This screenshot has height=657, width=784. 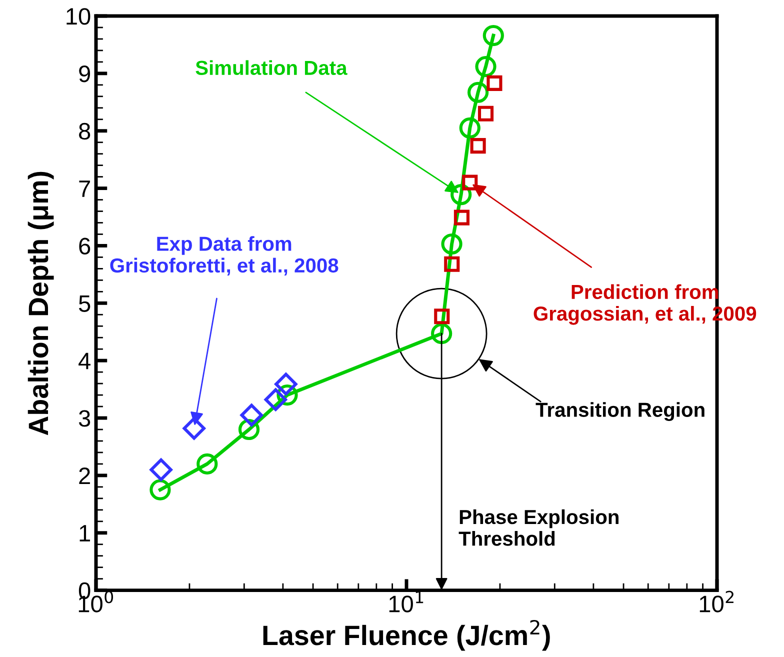 I want to click on y-tick-label: 1, so click(x=85, y=533).